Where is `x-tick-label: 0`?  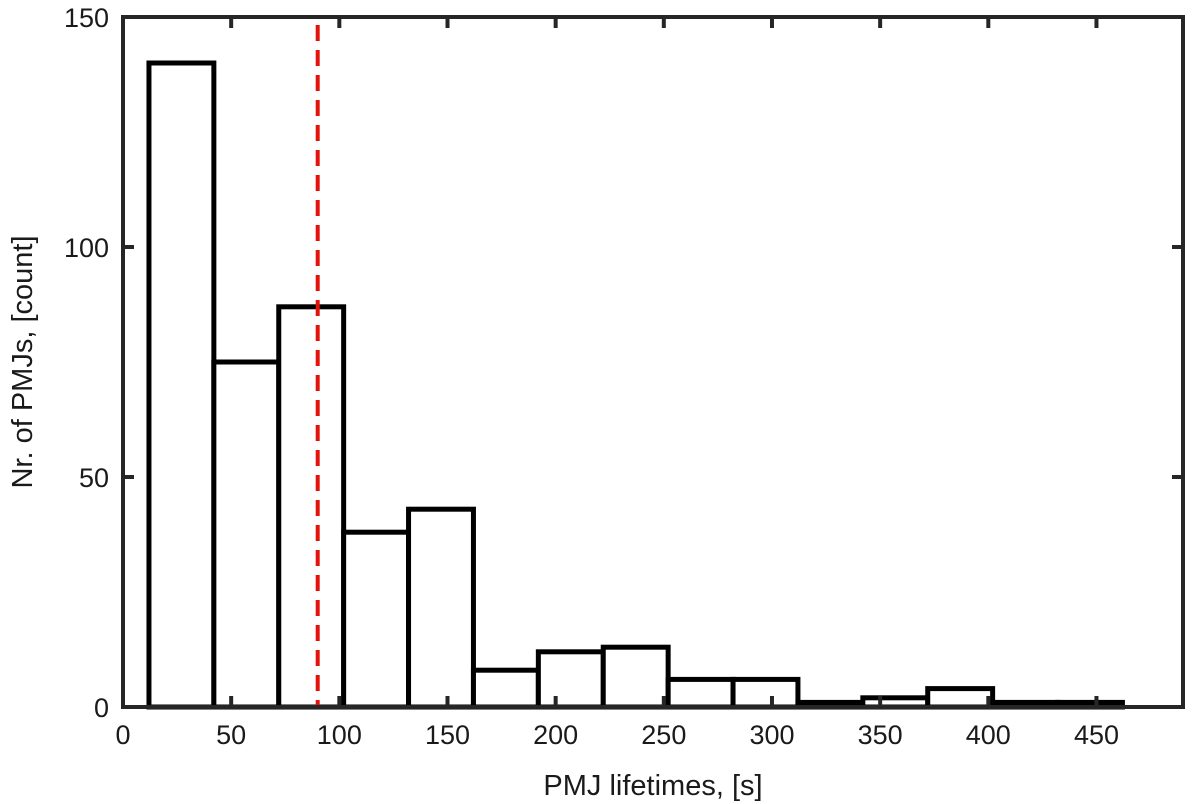 x-tick-label: 0 is located at coordinates (122, 735).